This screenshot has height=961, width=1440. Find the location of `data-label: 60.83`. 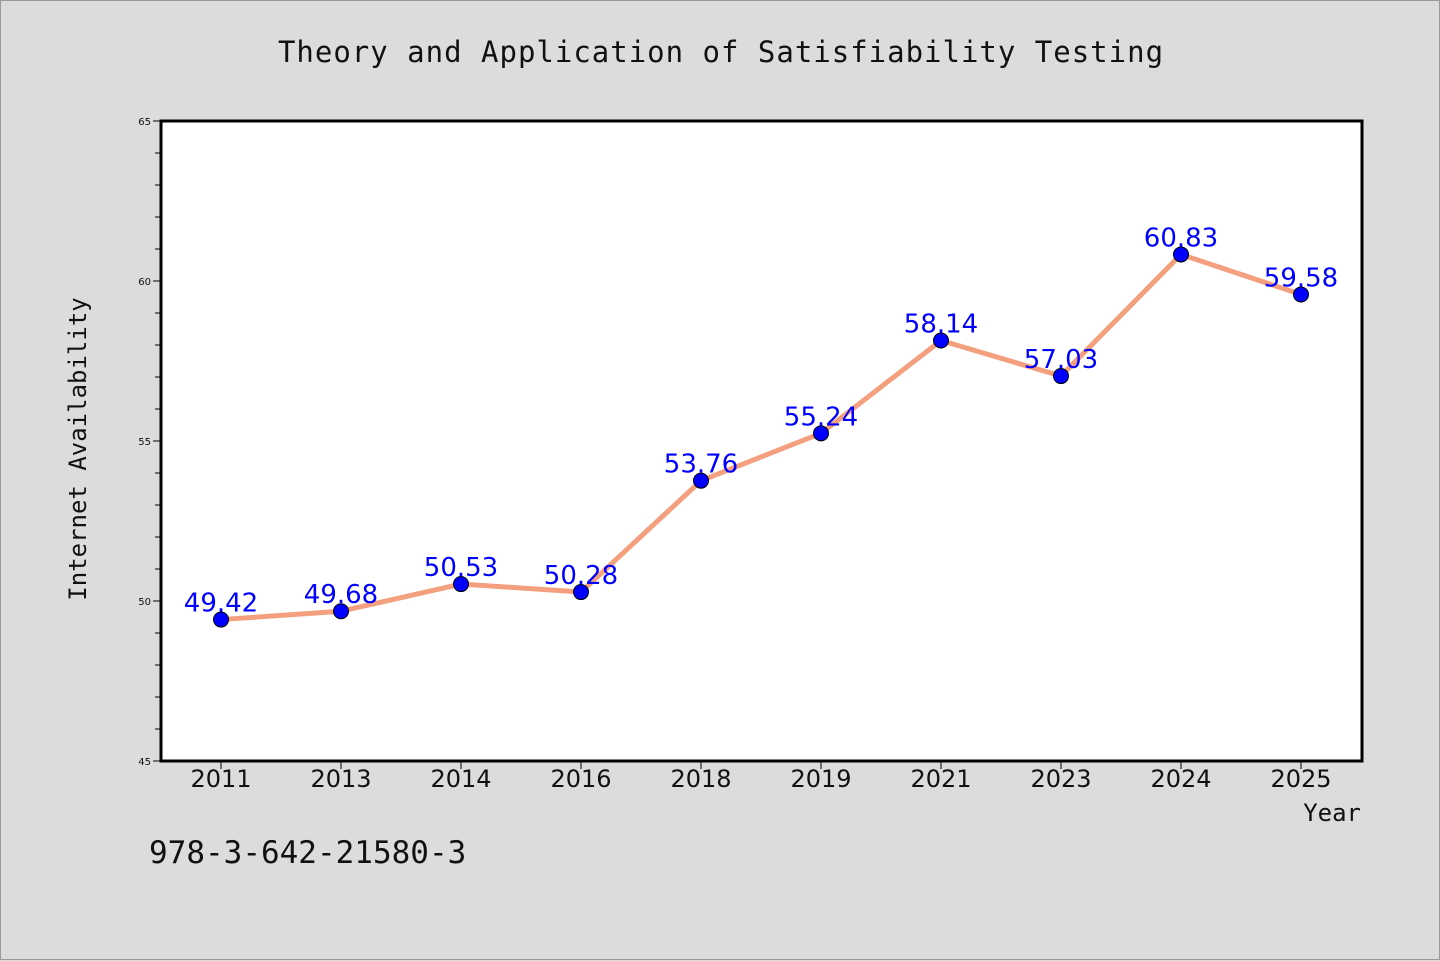

data-label: 60.83 is located at coordinates (1181, 238).